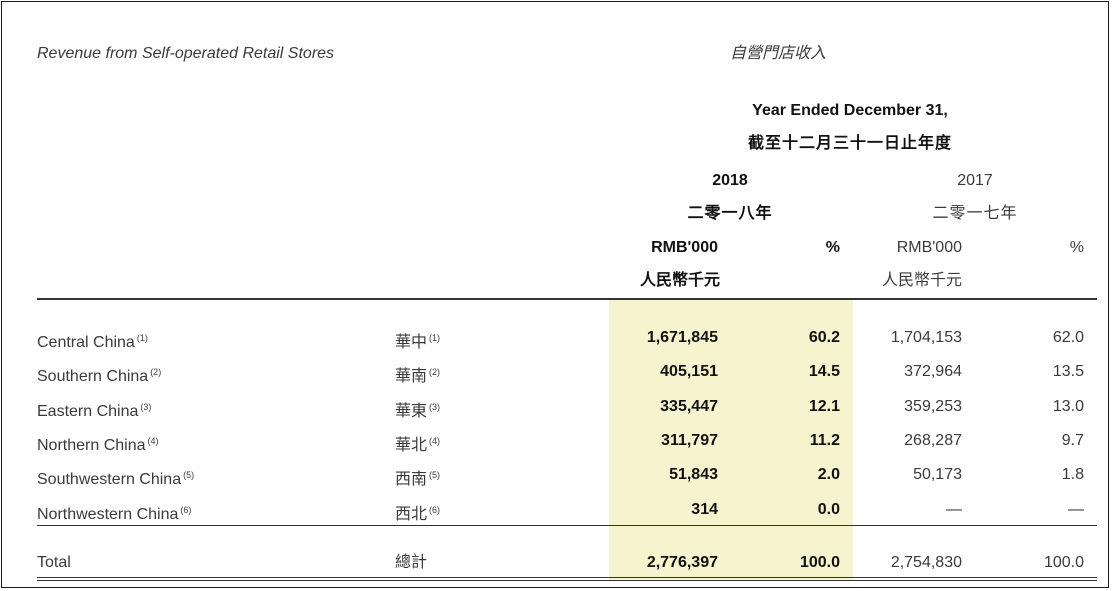  I want to click on col-header-pct-2018: %, so click(832, 247).